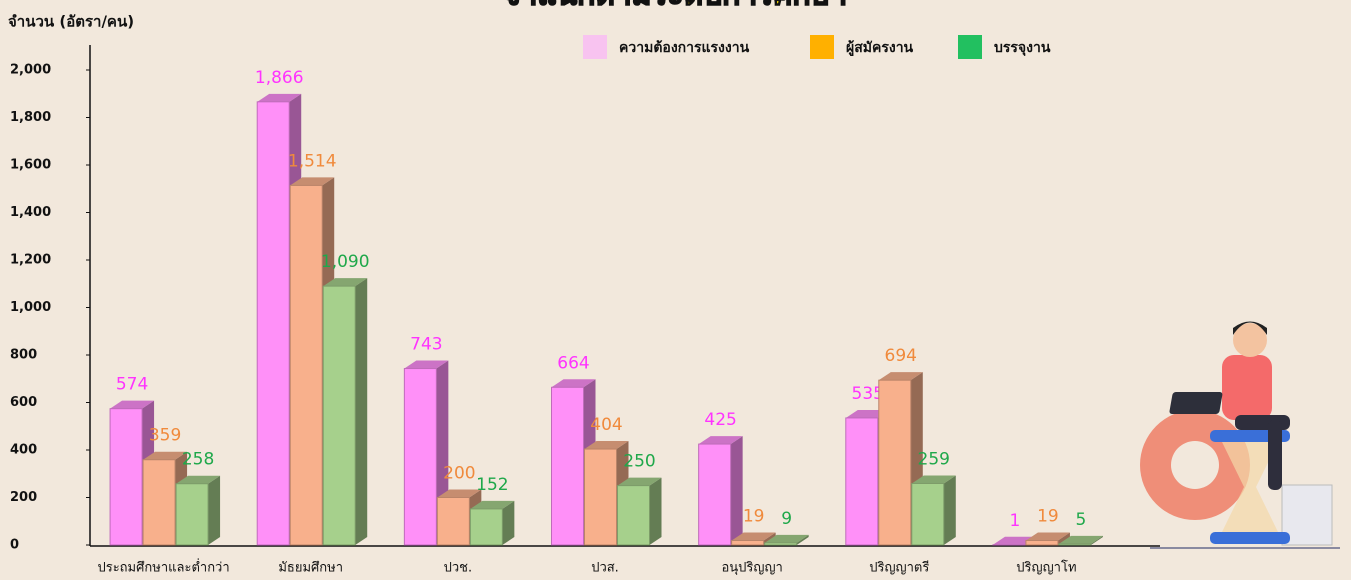 Image resolution: width=1351 pixels, height=580 pixels. Describe the element at coordinates (30, 70) in the screenshot. I see `y-tick-label: 2,000` at that location.